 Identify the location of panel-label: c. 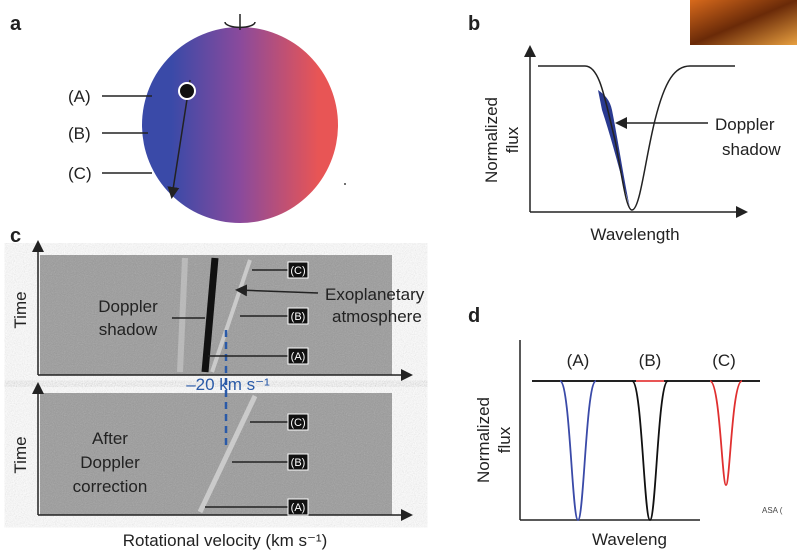
(15, 236).